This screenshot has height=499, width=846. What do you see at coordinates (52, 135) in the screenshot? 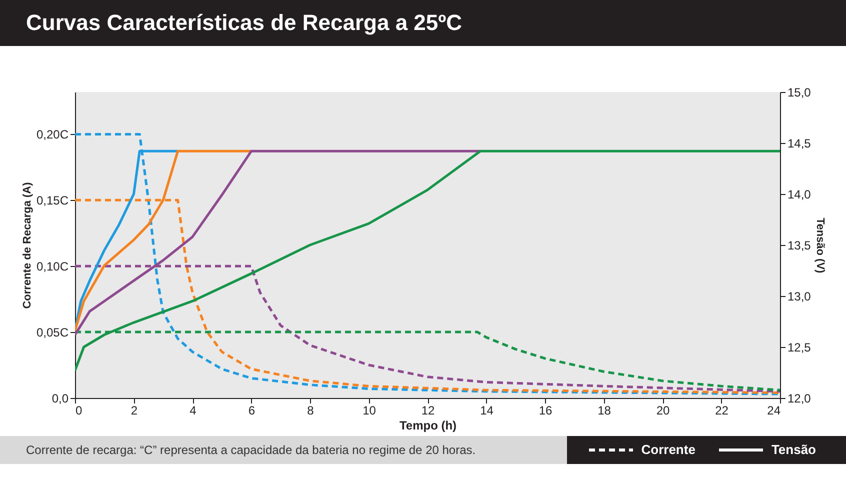
I see `y-tick-label: 0,20C` at bounding box center [52, 135].